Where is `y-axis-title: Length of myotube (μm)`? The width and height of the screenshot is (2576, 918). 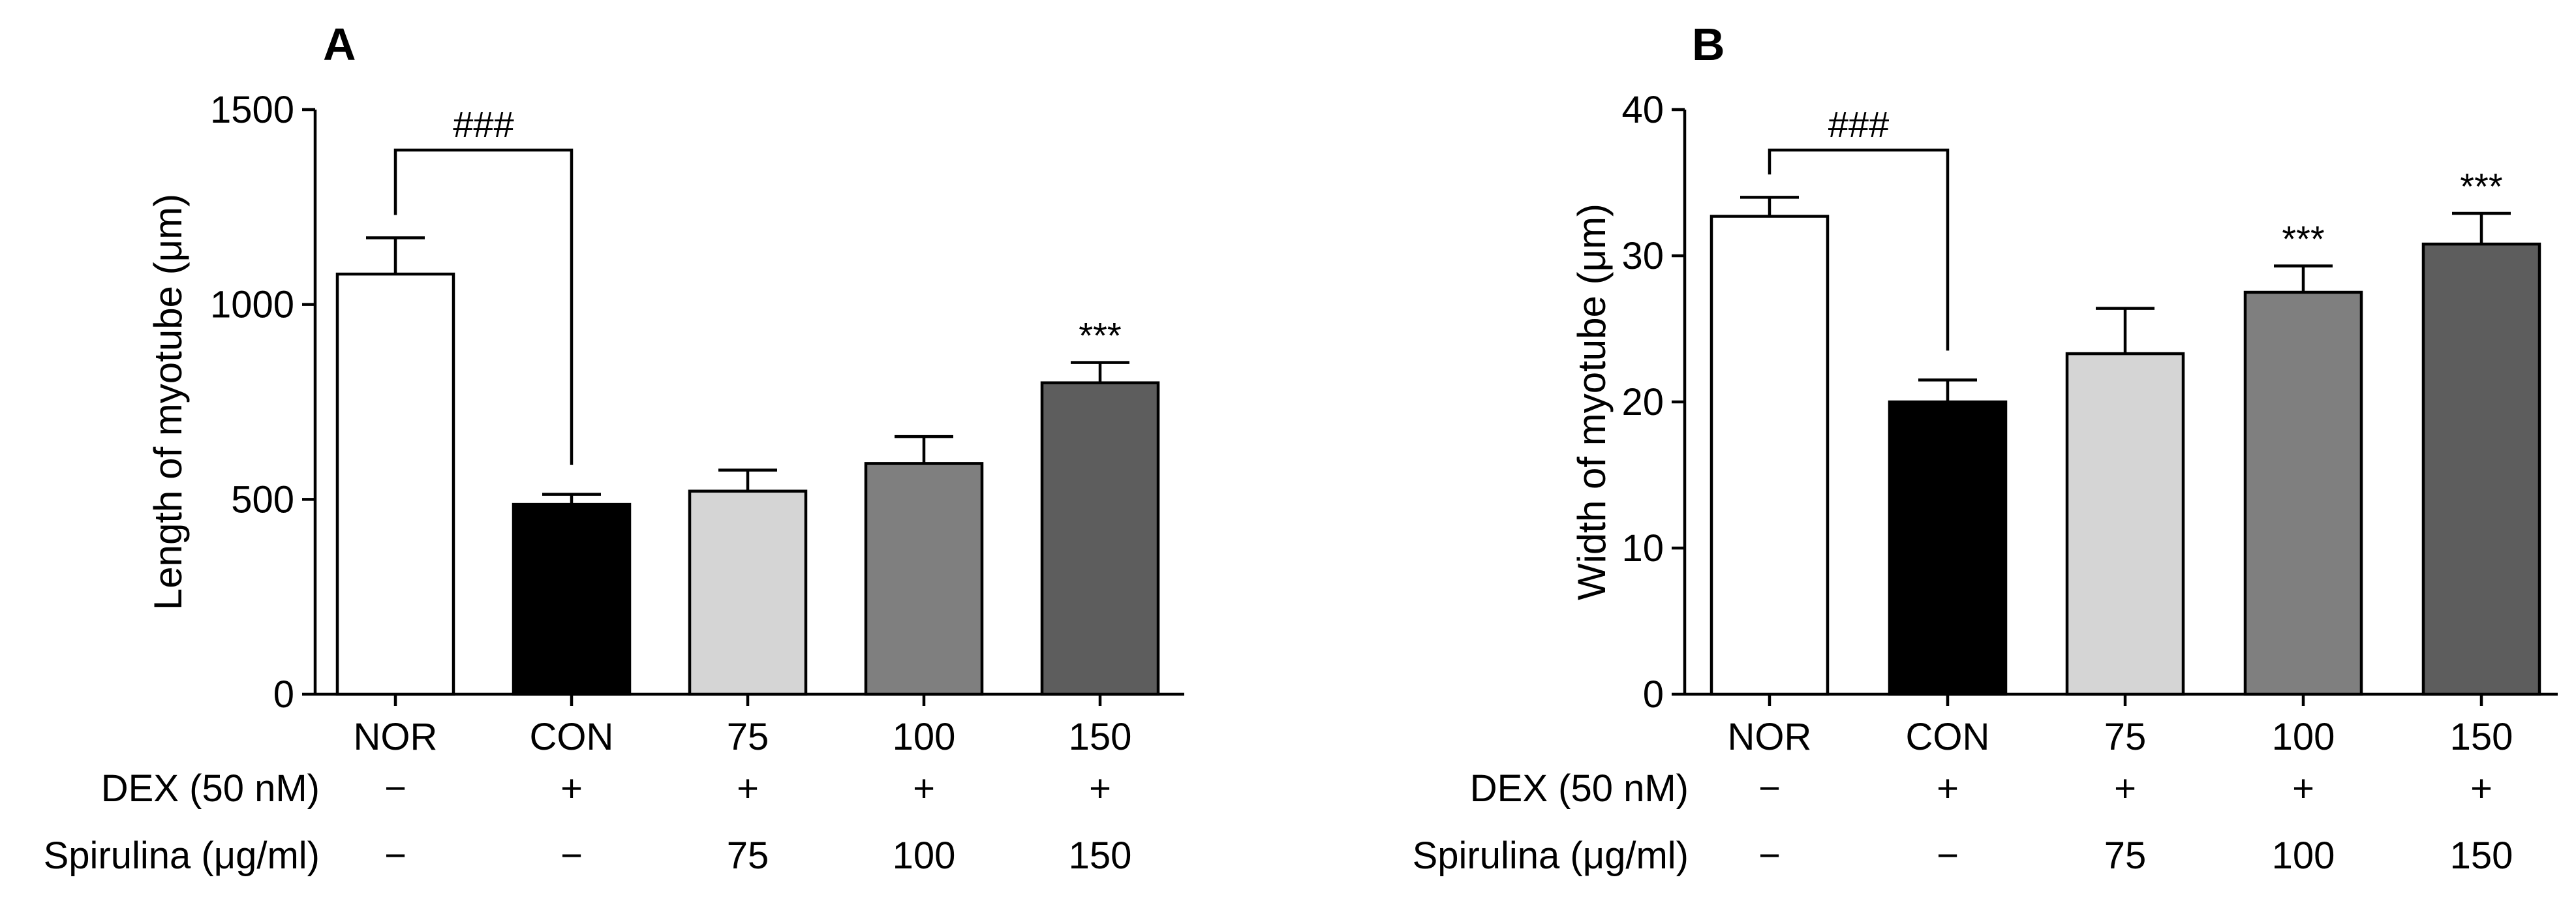 y-axis-title: Length of myotube (μm) is located at coordinates (168, 402).